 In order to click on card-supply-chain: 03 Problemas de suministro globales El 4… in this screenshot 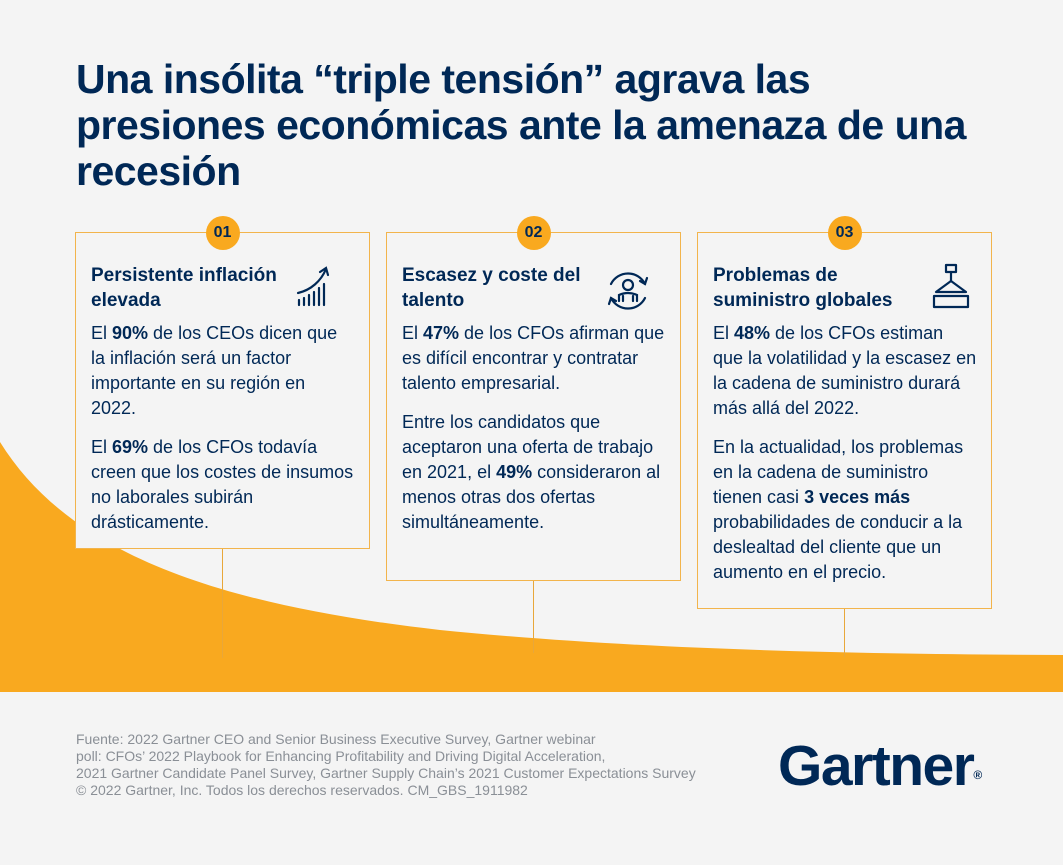, I will do `click(844, 412)`.